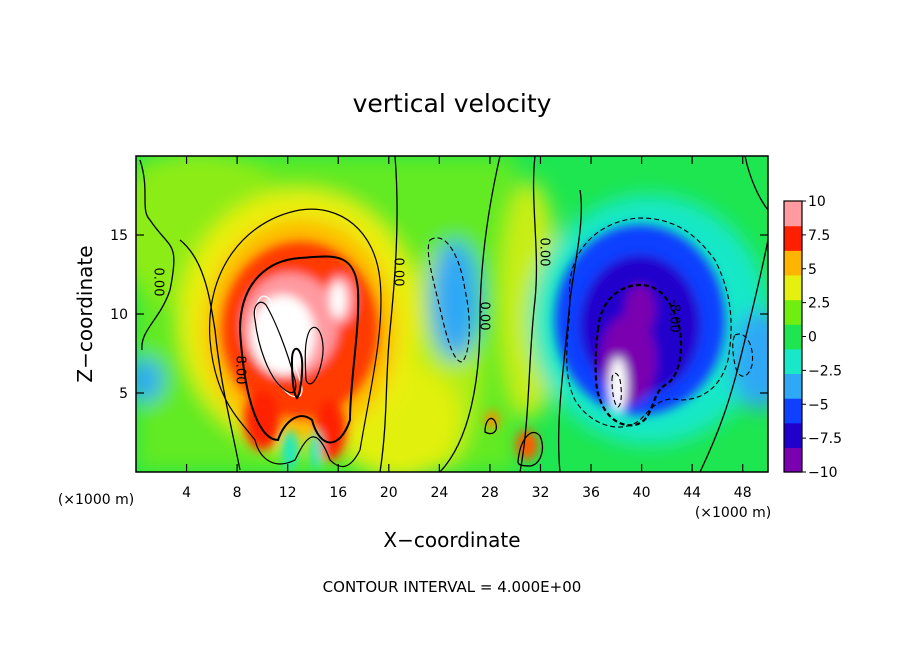  What do you see at coordinates (96, 500) in the screenshot?
I see `x-unit-left: (×1000 m)` at bounding box center [96, 500].